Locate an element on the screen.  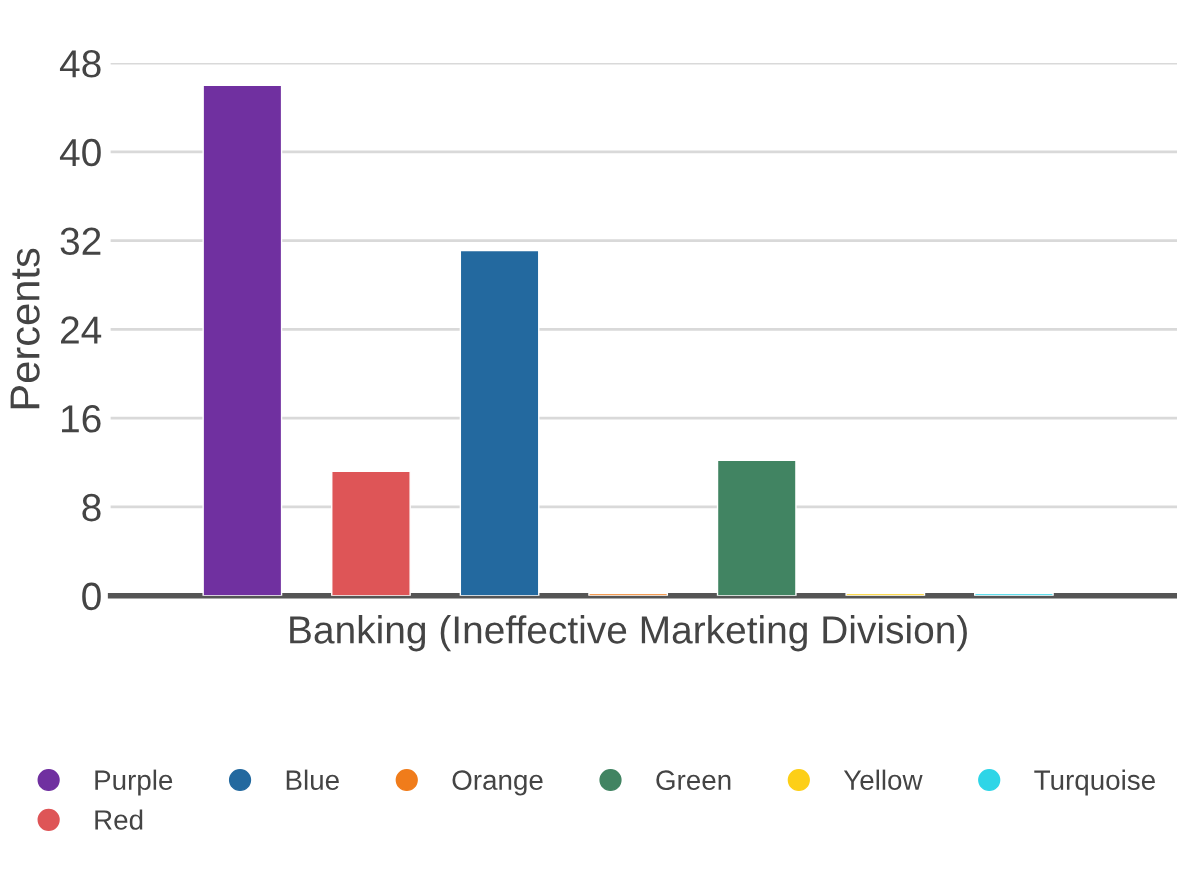
y-tick-label: 40 is located at coordinates (80, 152).